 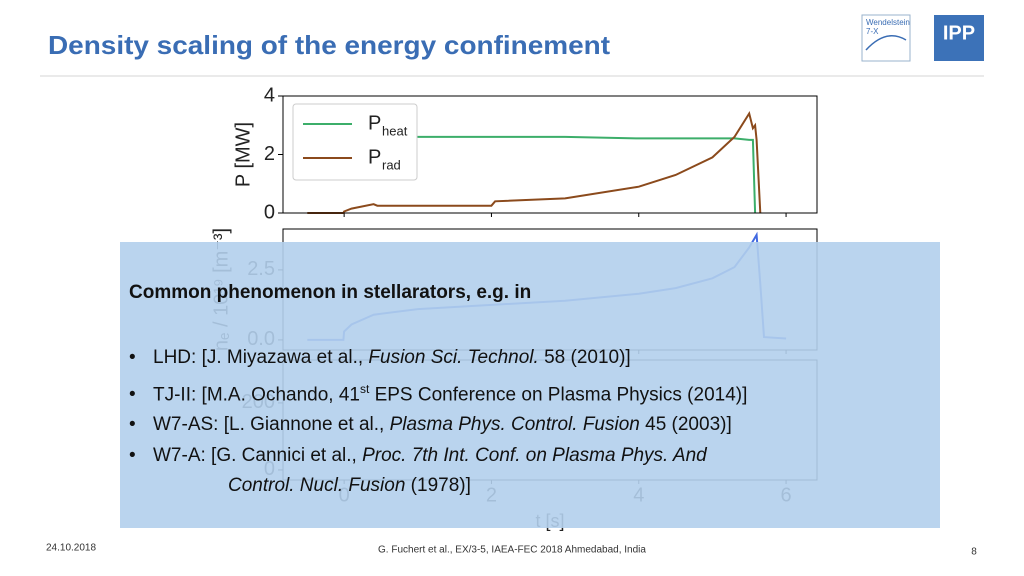 I want to click on footer-date: 24.10.2018, so click(x=71, y=548).